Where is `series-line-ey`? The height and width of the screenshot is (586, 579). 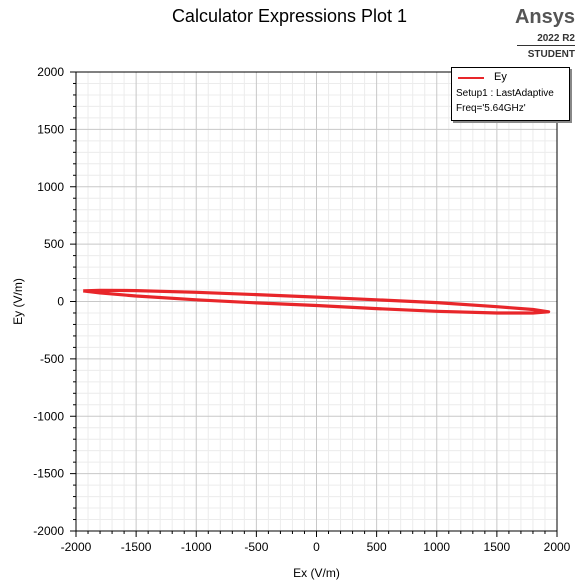
series-line-ey is located at coordinates (317, 301).